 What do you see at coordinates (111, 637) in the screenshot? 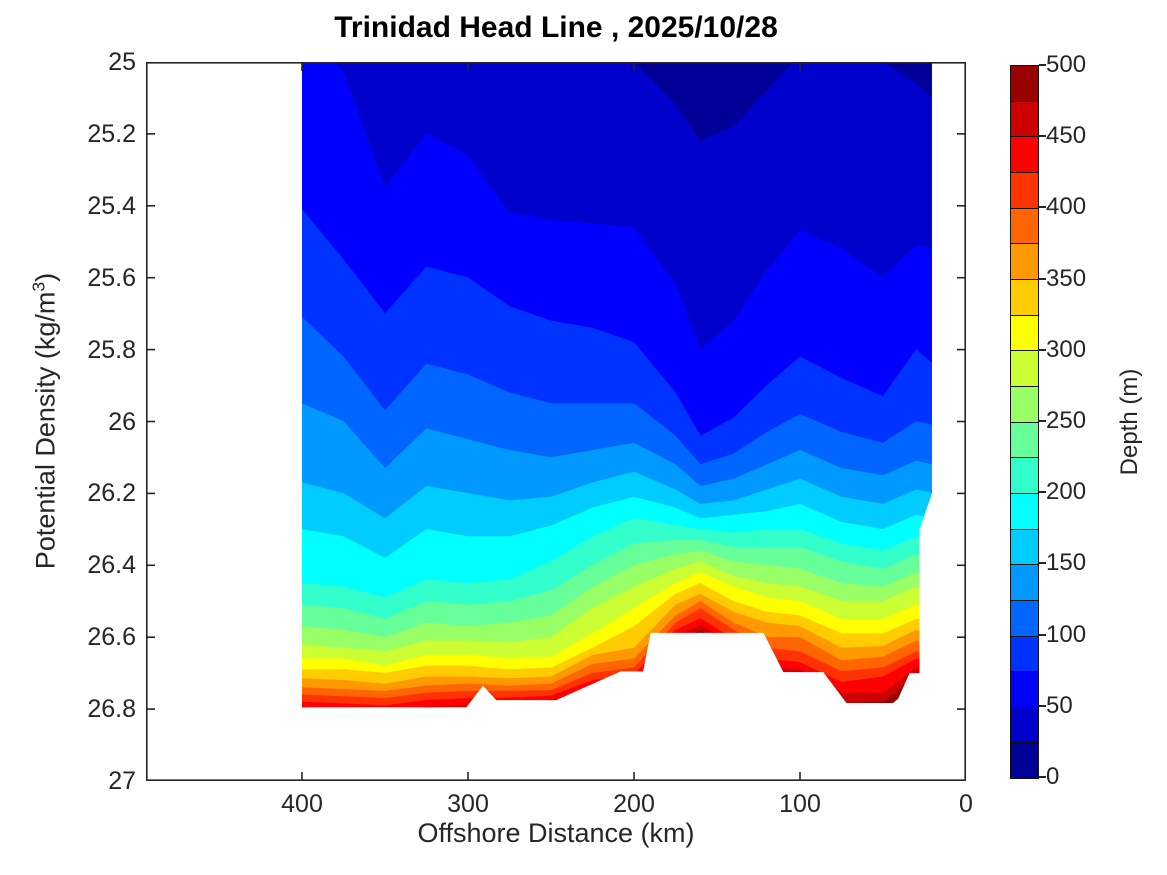
I see `y-tick-label-26.6: 26.6` at bounding box center [111, 637].